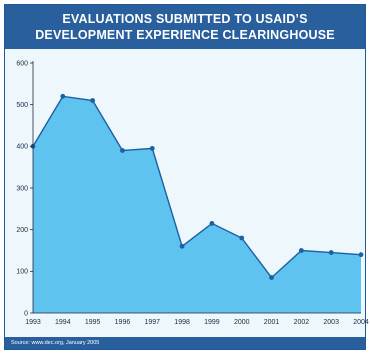 This screenshot has width=370, height=354. I want to click on data-point-1997, so click(152, 148).